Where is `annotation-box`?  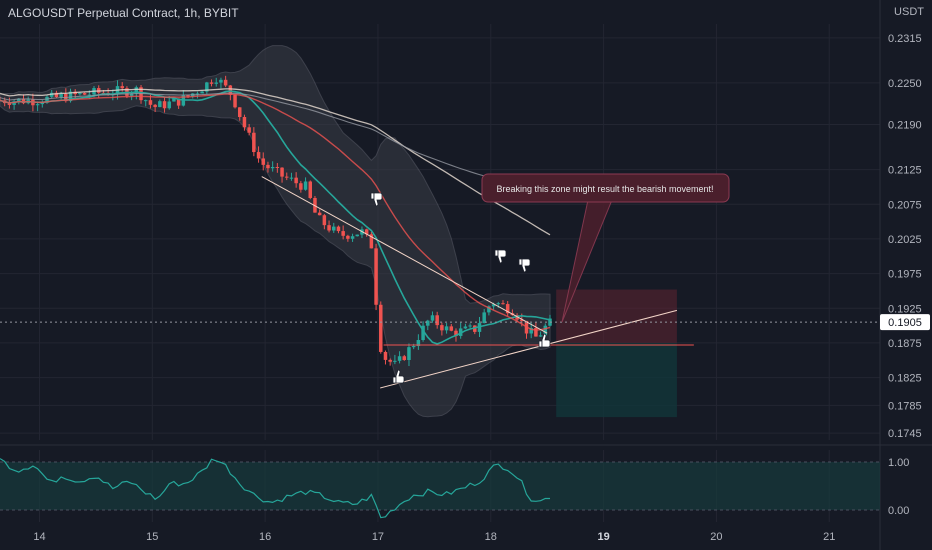
annotation-box is located at coordinates (605, 188).